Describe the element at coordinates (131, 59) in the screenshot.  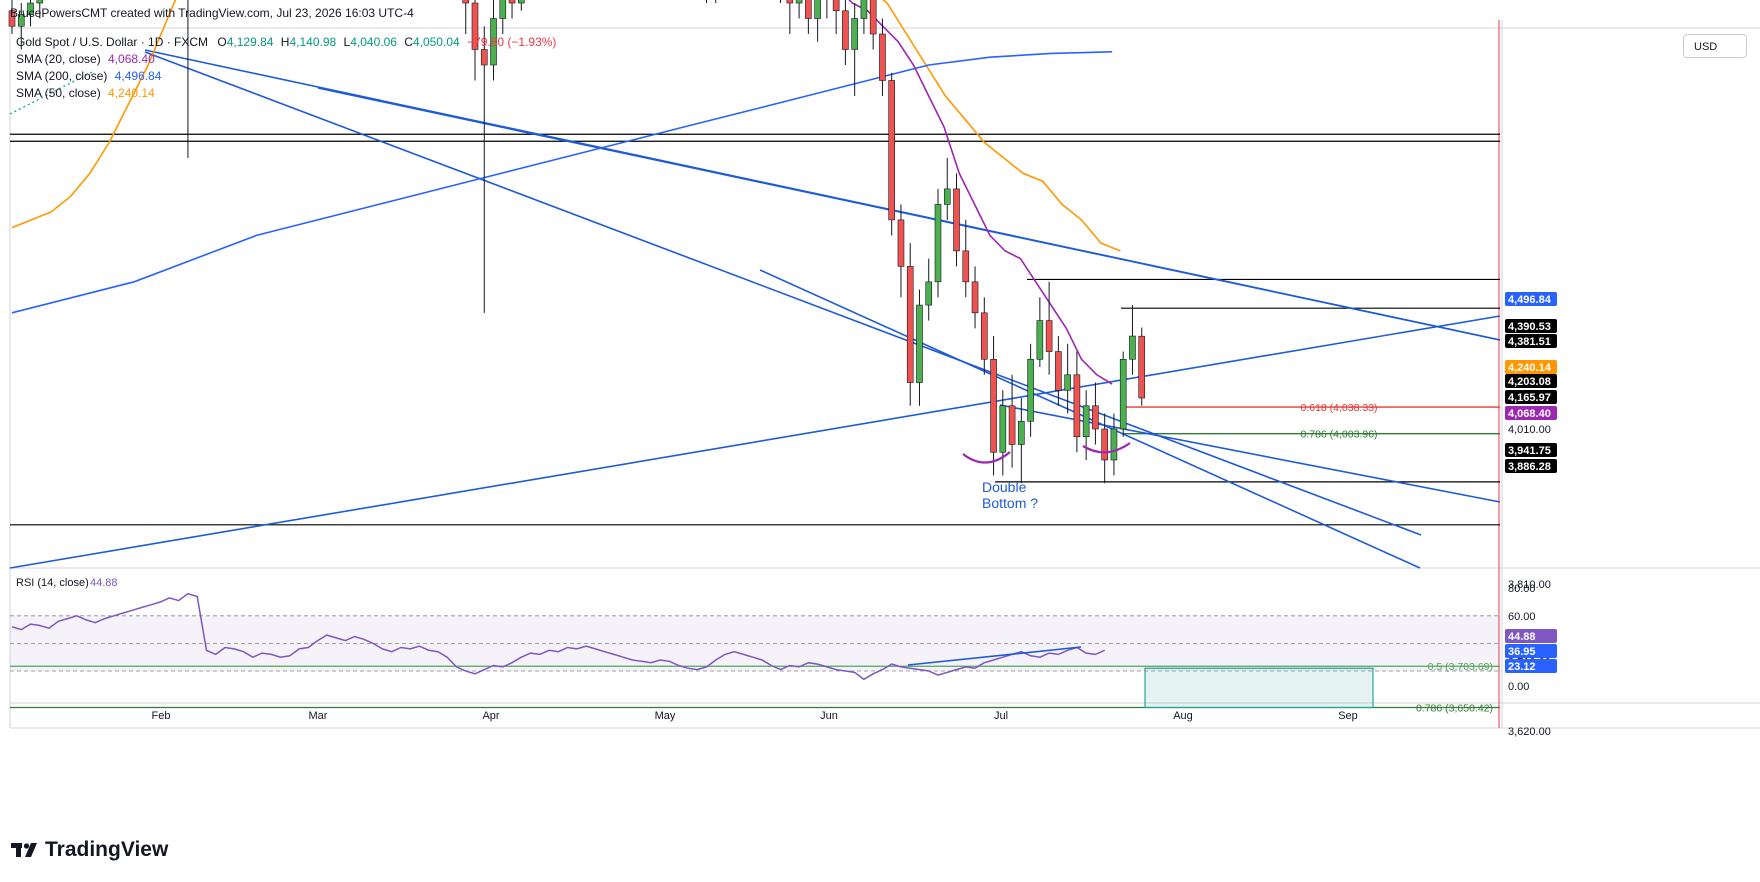
I see `indicator-value: 4,068.40` at that location.